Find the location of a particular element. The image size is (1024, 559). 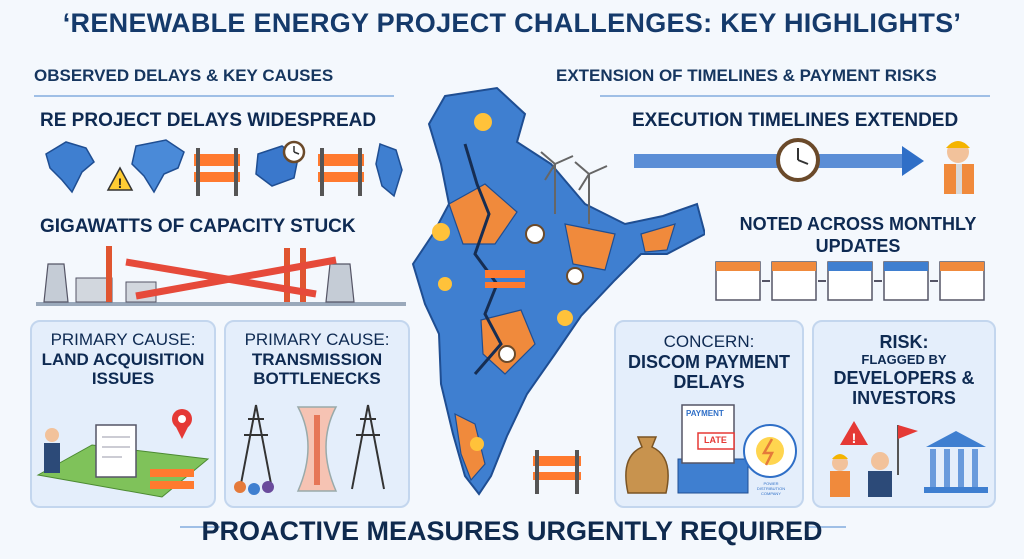

seal-icon is located at coordinates (770, 450).